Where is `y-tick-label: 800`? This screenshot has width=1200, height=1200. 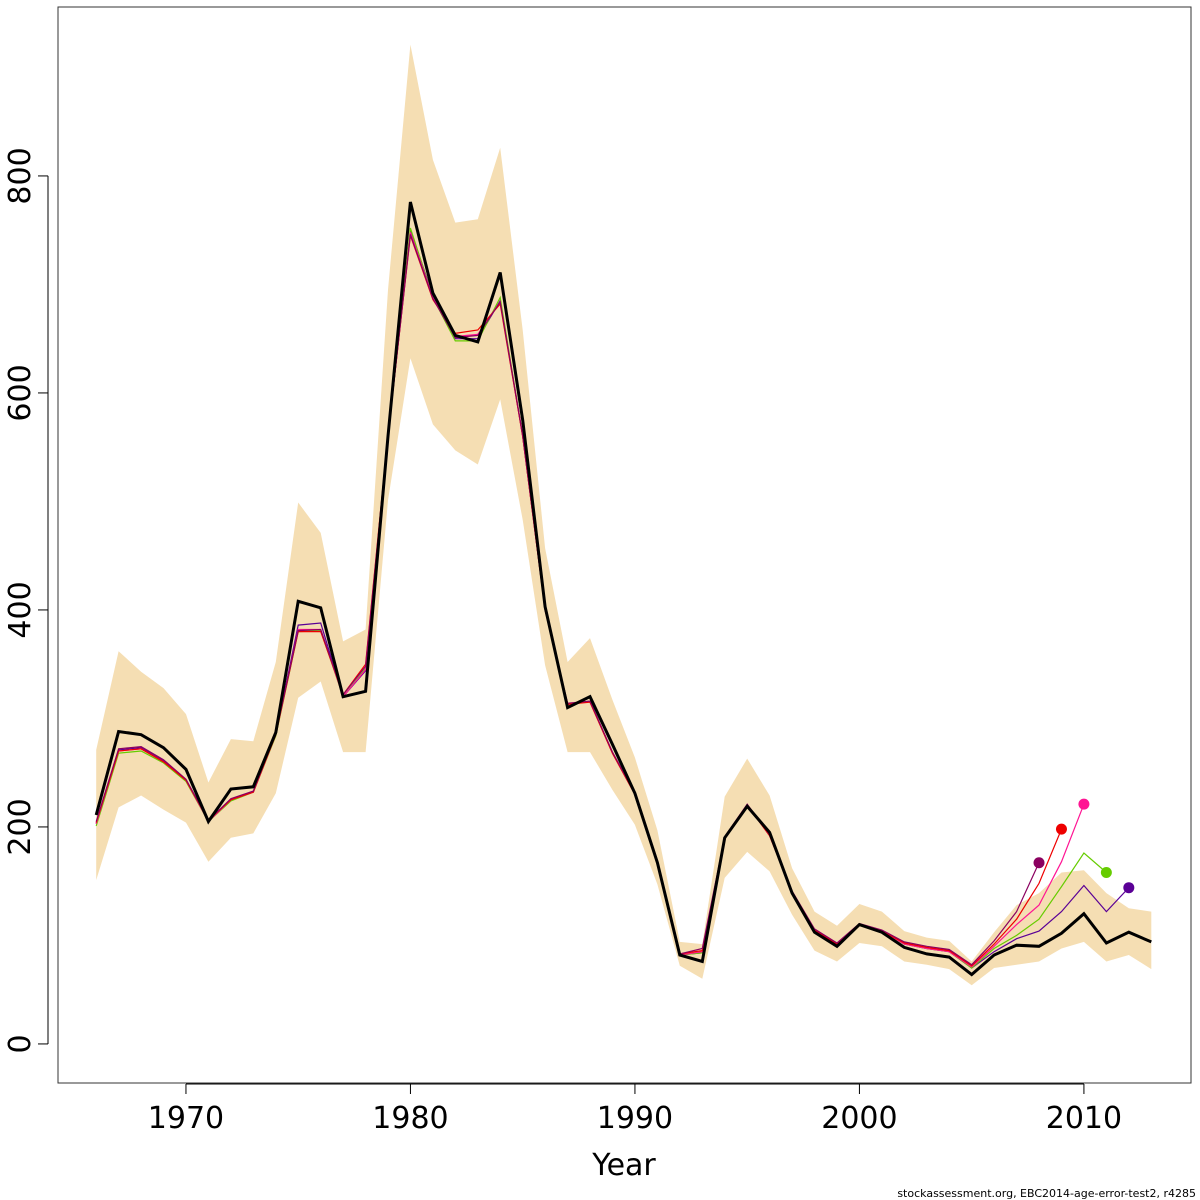 y-tick-label: 800 is located at coordinates (20, 175).